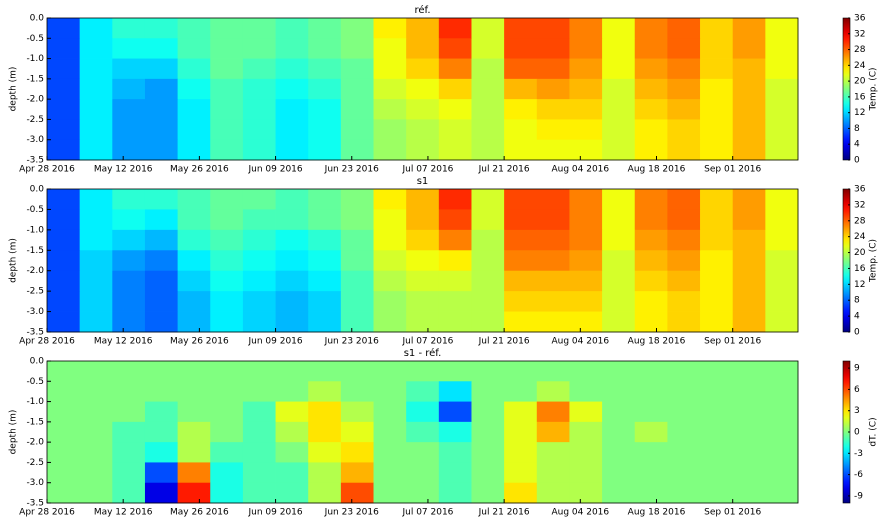 This screenshot has height=517, width=880. What do you see at coordinates (860, 50) in the screenshot?
I see `colorbar-tick-label: 28` at bounding box center [860, 50].